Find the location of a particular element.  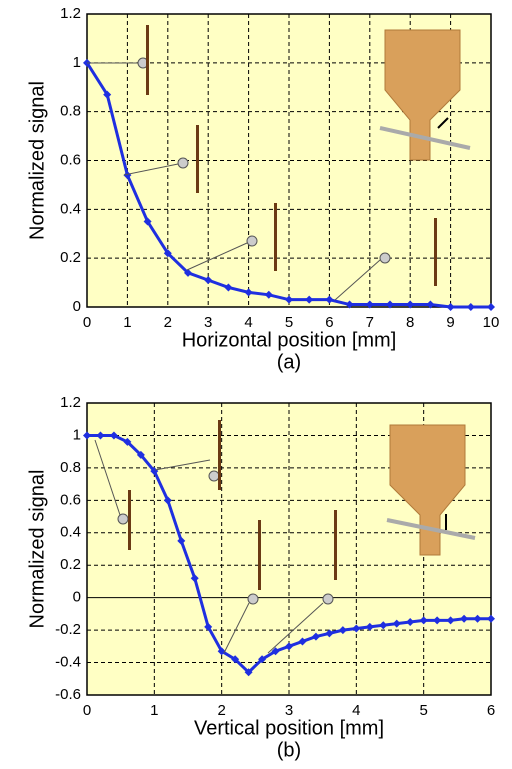

y-tick-label: -0.6 is located at coordinates (68, 694).